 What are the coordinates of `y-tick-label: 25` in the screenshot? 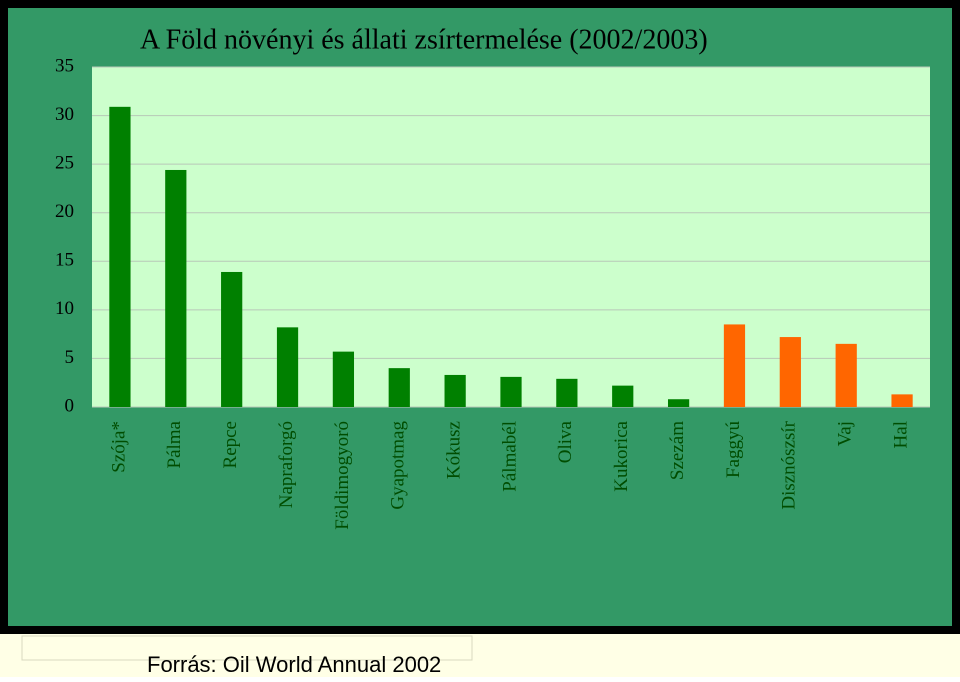 It's located at (64, 163).